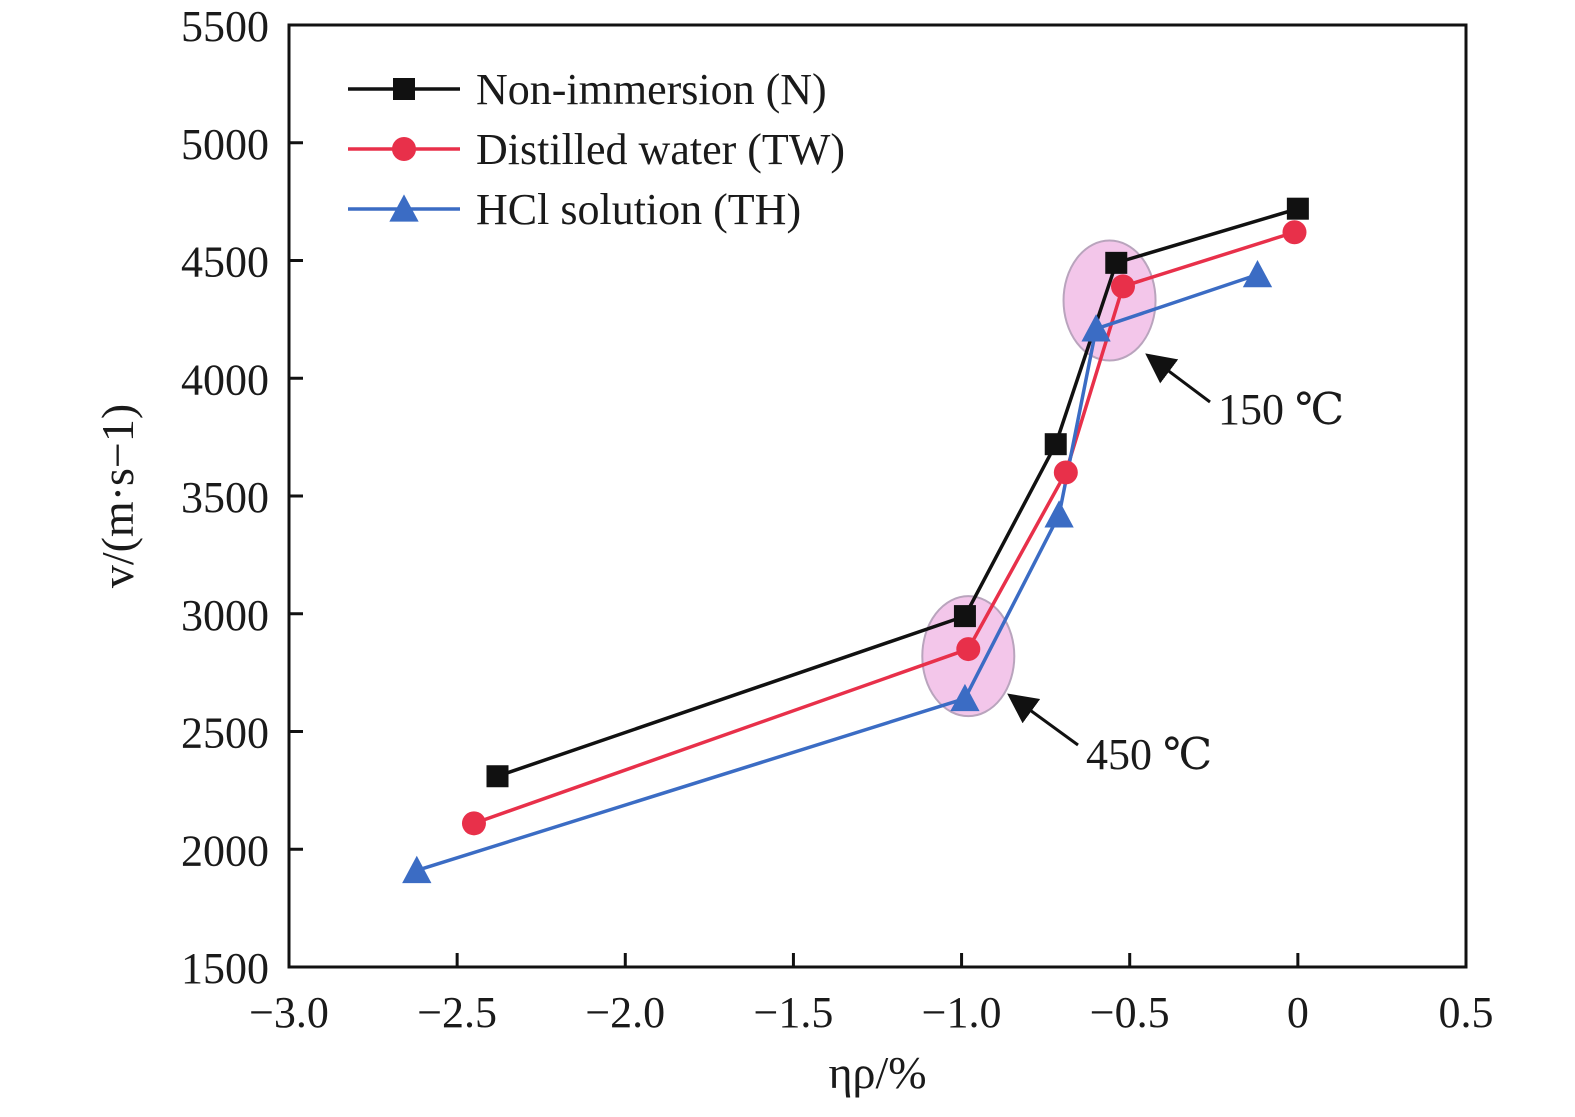 This screenshot has width=1575, height=1117. I want to click on y-axis-label: v/(m·s−1), so click(117, 496).